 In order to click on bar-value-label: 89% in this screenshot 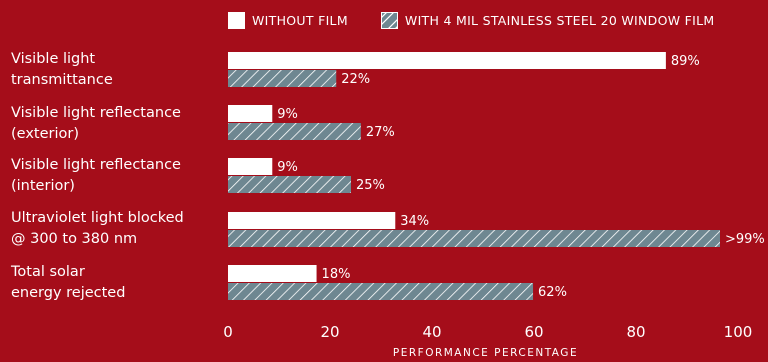, I will do `click(685, 61)`.